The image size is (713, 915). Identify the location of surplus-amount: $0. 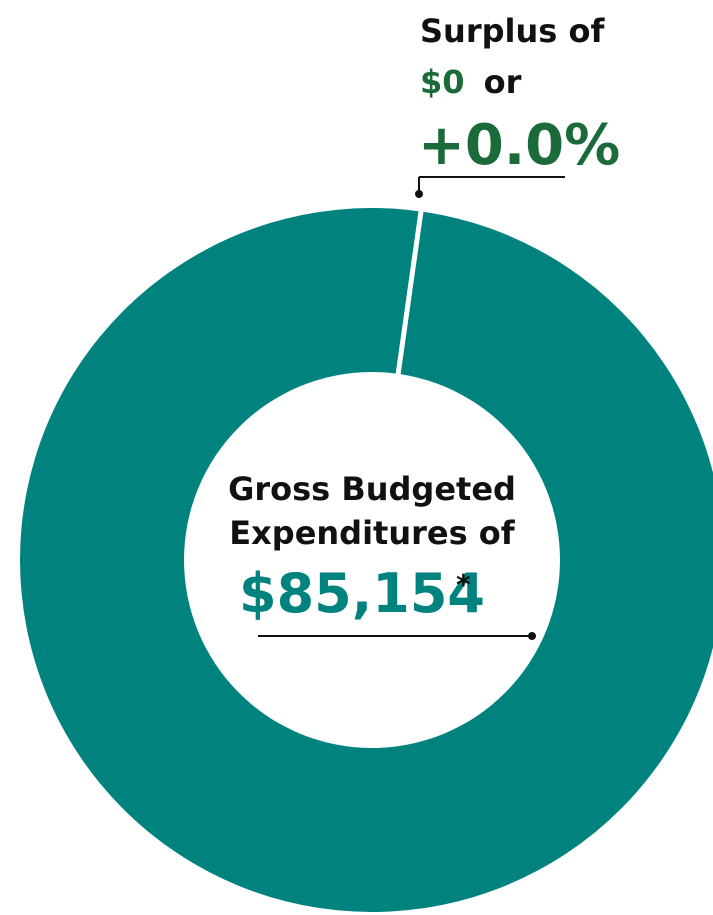
(442, 82).